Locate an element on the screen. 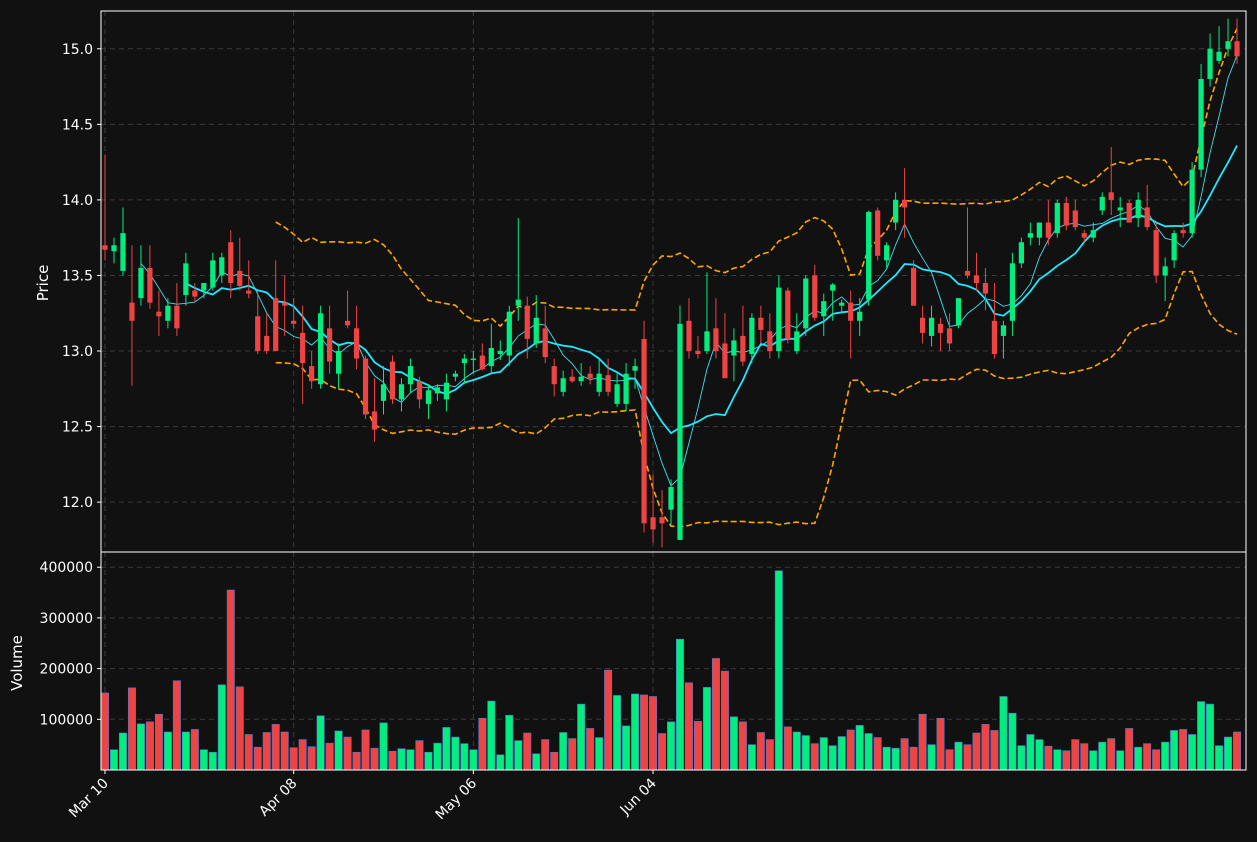  price-tick-label: 14.5 is located at coordinates (77, 125).